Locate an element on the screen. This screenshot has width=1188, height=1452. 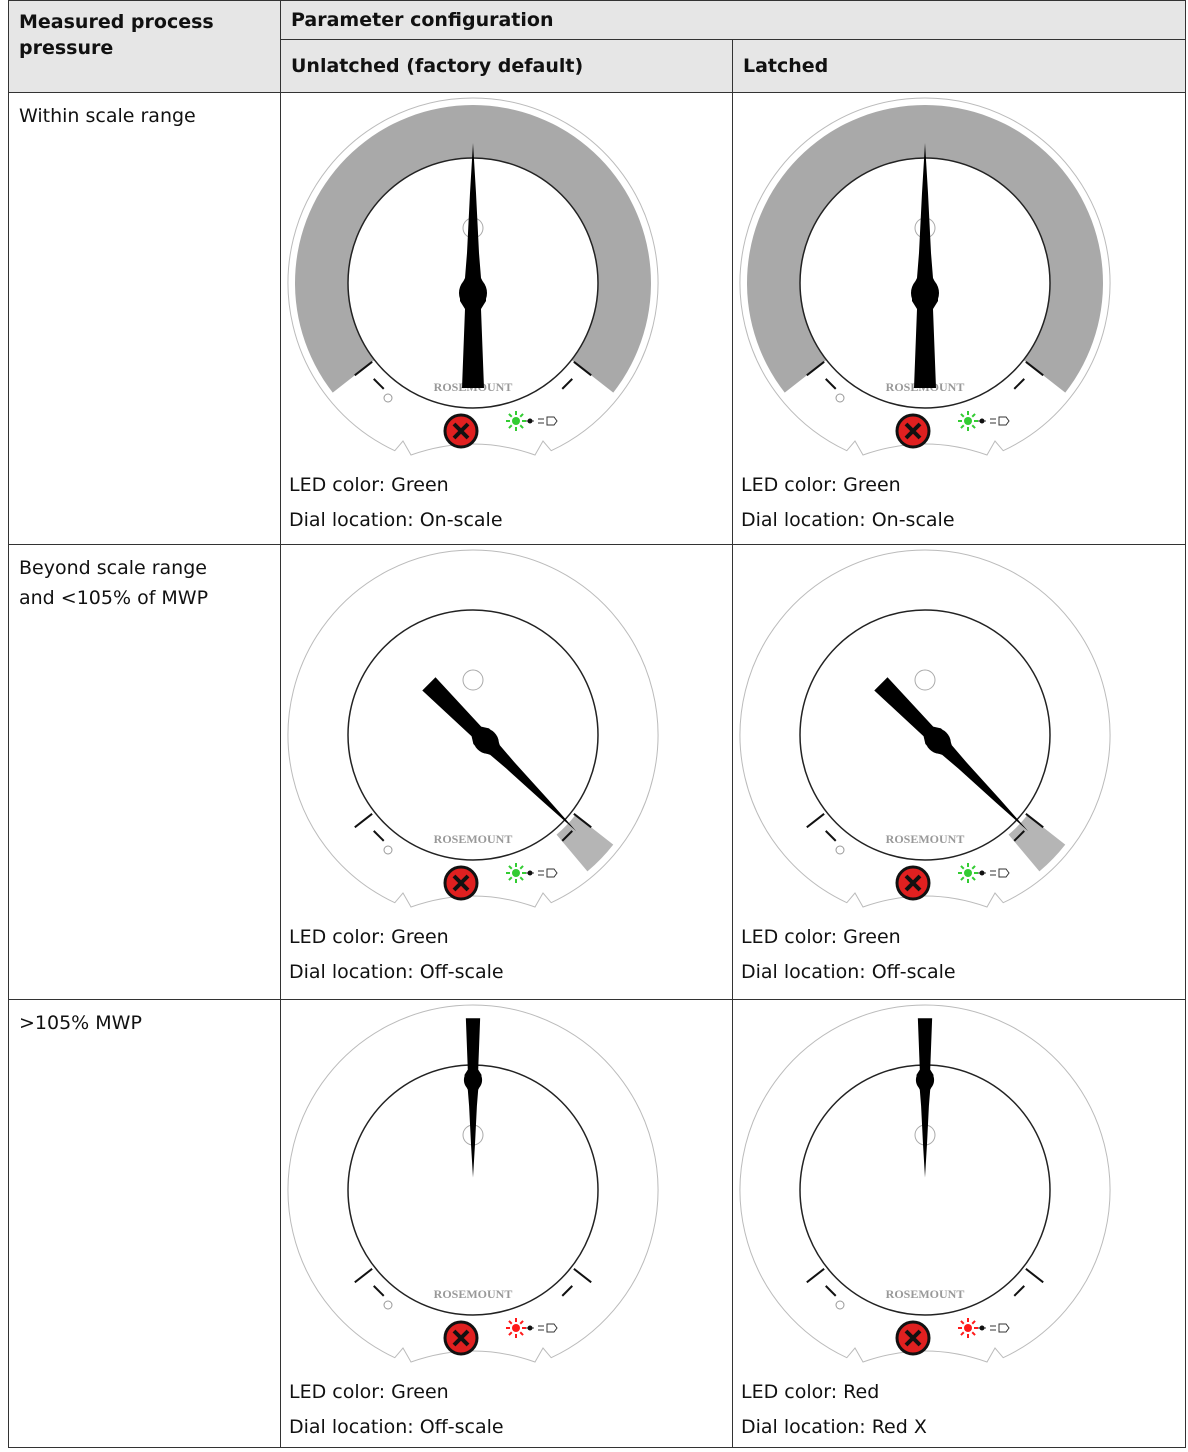
row-label: >105% MWP is located at coordinates (144, 1223).